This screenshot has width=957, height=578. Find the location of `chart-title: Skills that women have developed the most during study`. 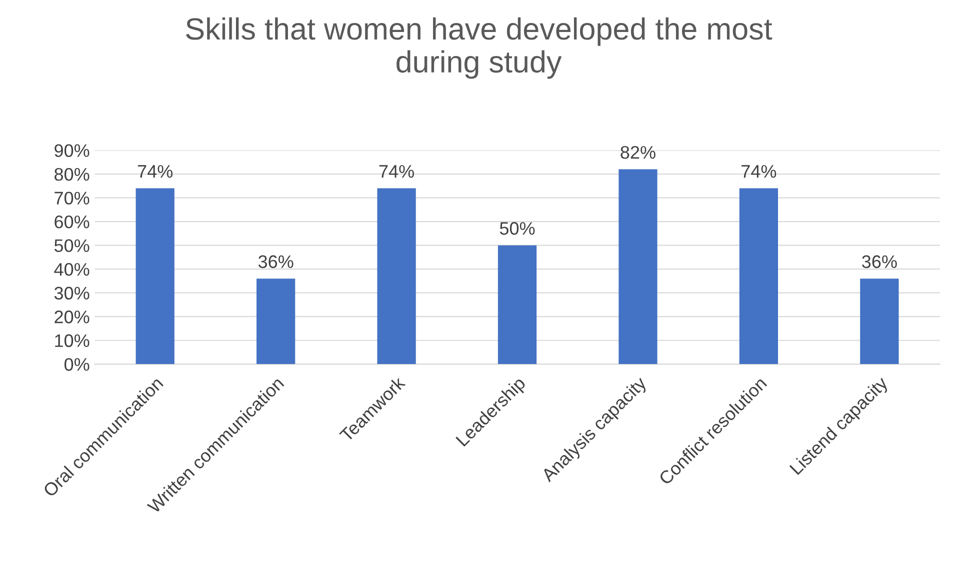

chart-title: Skills that women have developed the most during study is located at coordinates (479, 48).